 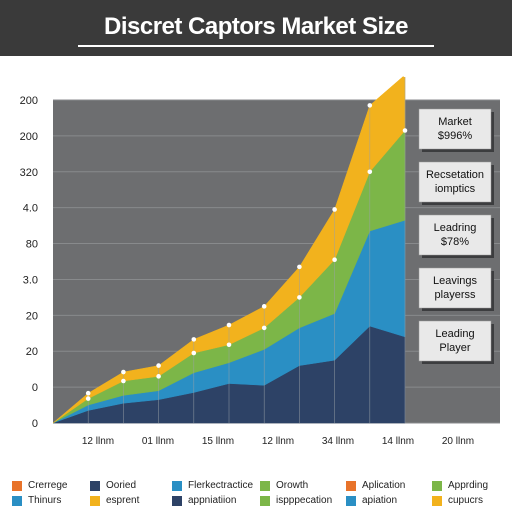 I want to click on legend-item: Crerrege, so click(x=51, y=485).